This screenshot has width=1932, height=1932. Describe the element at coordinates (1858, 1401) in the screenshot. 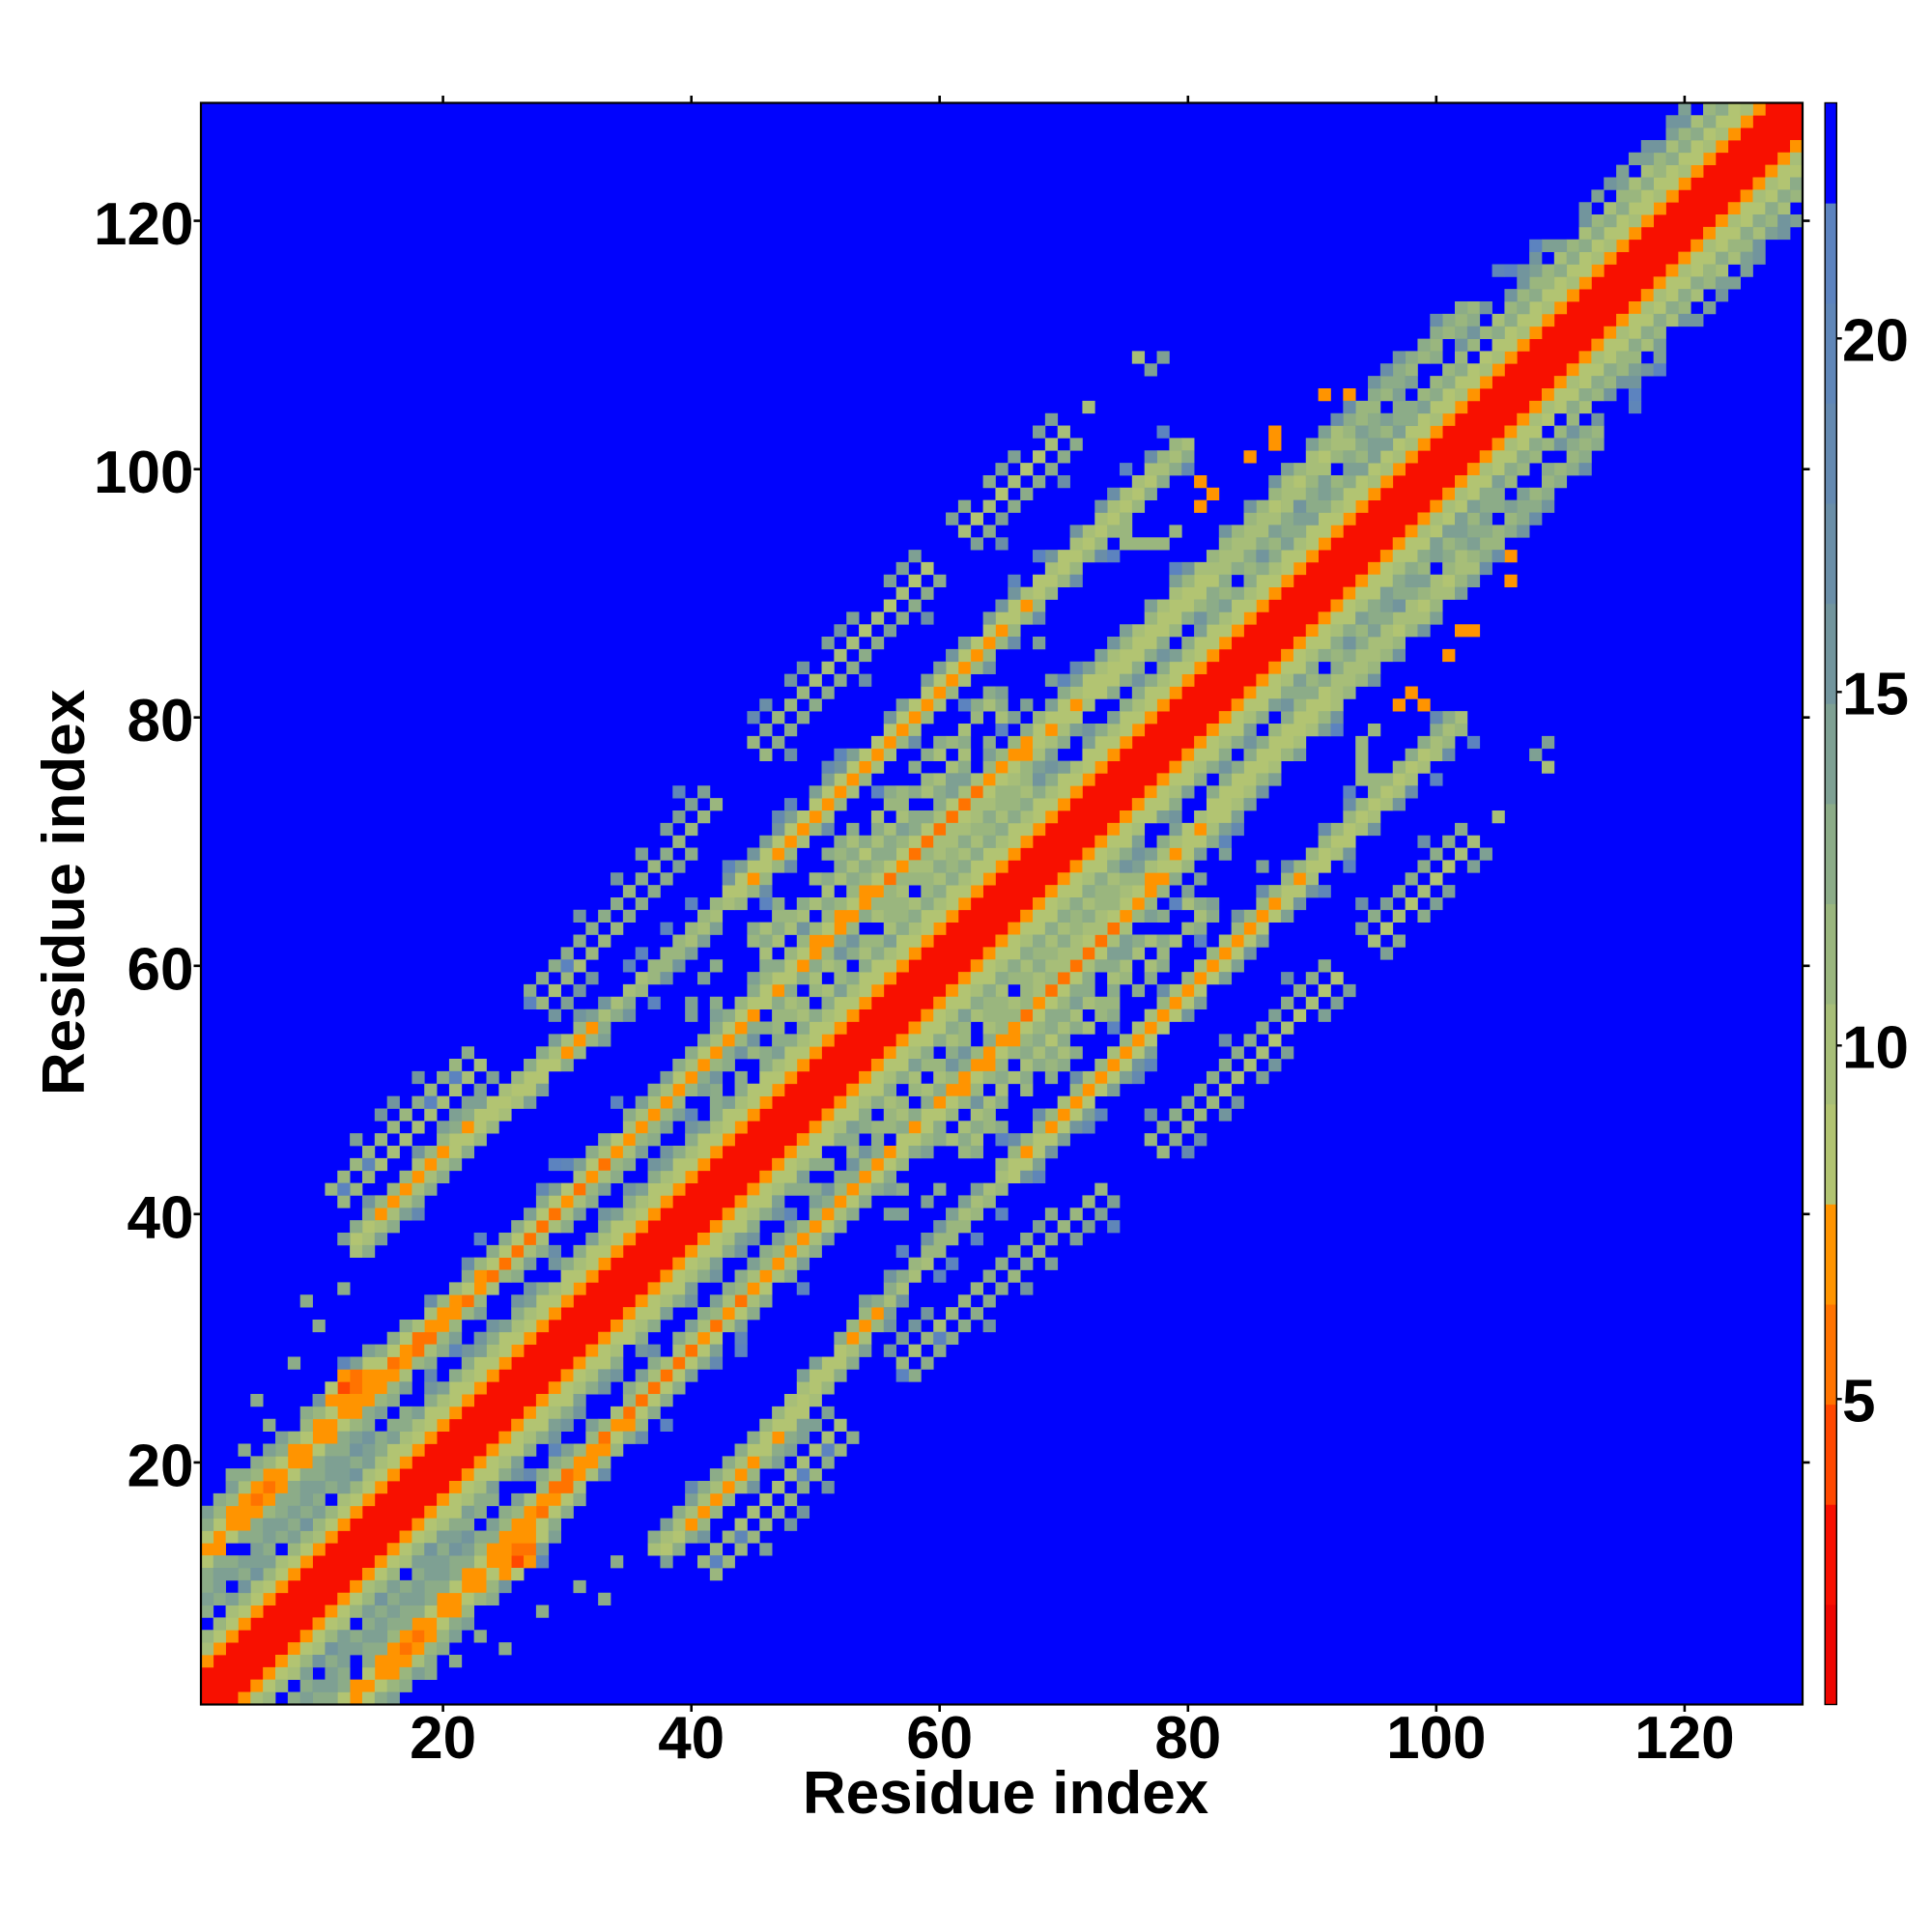

I see `svg-text: 5` at that location.